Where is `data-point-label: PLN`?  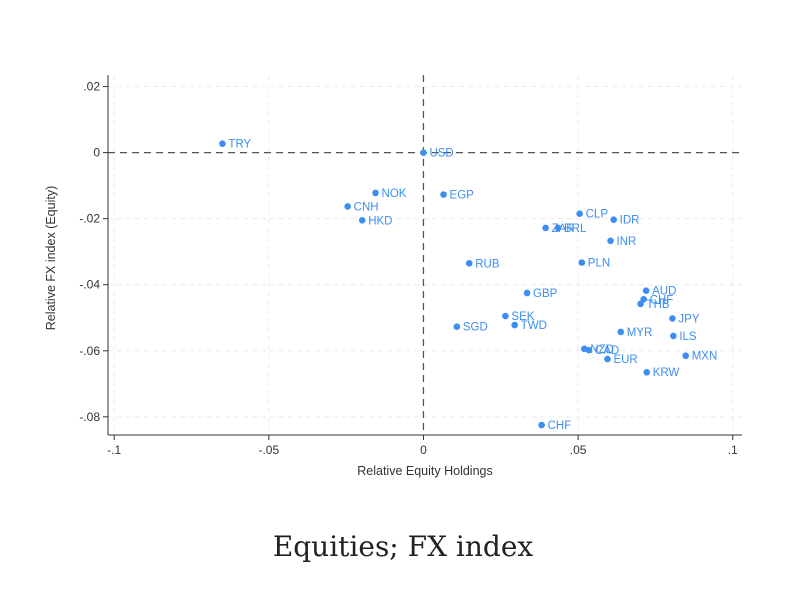
data-point-label: PLN is located at coordinates (599, 264).